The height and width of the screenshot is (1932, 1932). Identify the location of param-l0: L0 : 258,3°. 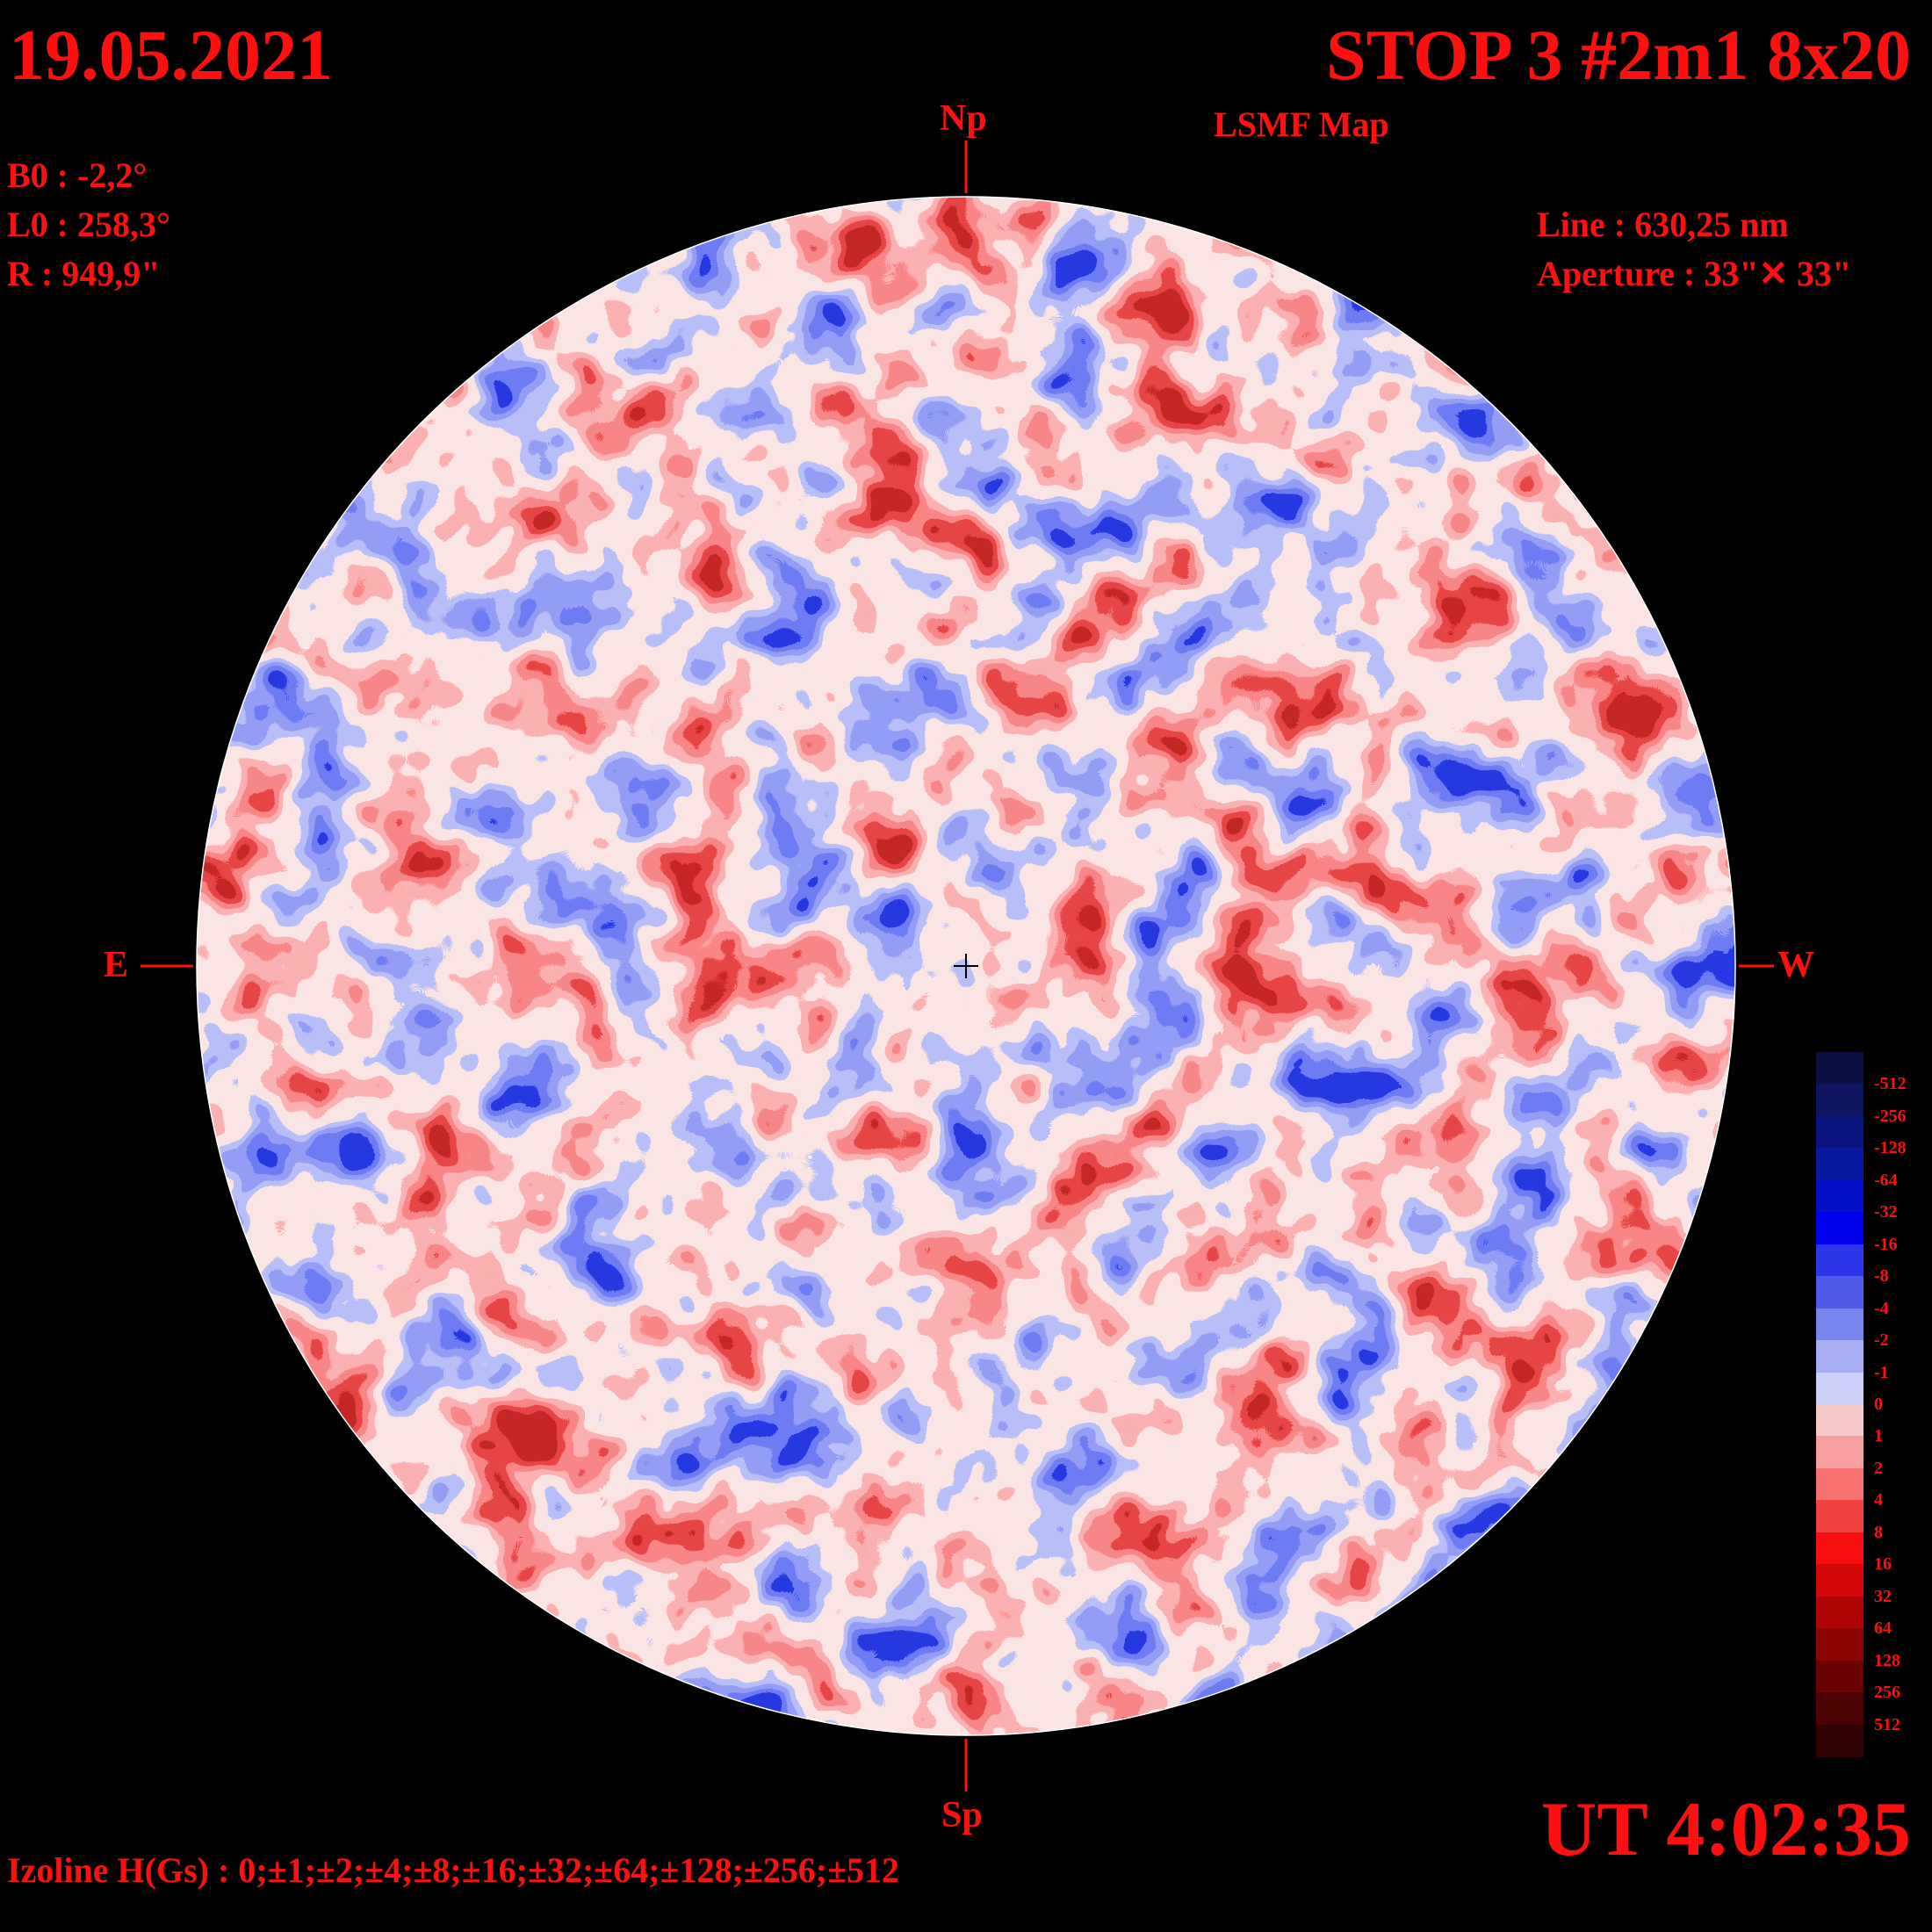
(89, 224).